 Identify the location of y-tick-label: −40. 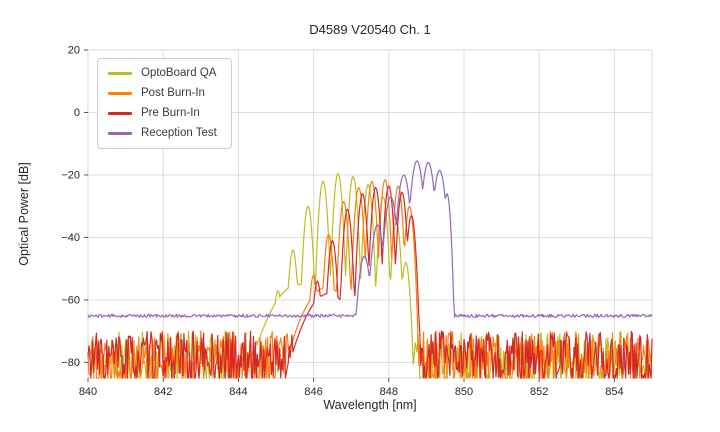
(70, 238).